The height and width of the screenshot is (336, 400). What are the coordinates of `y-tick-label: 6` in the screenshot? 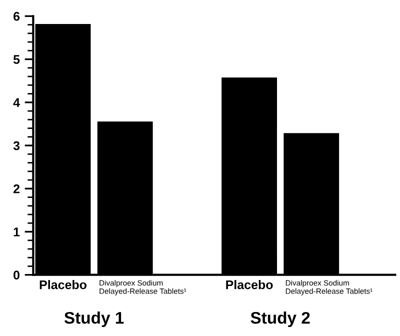 It's located at (17, 16).